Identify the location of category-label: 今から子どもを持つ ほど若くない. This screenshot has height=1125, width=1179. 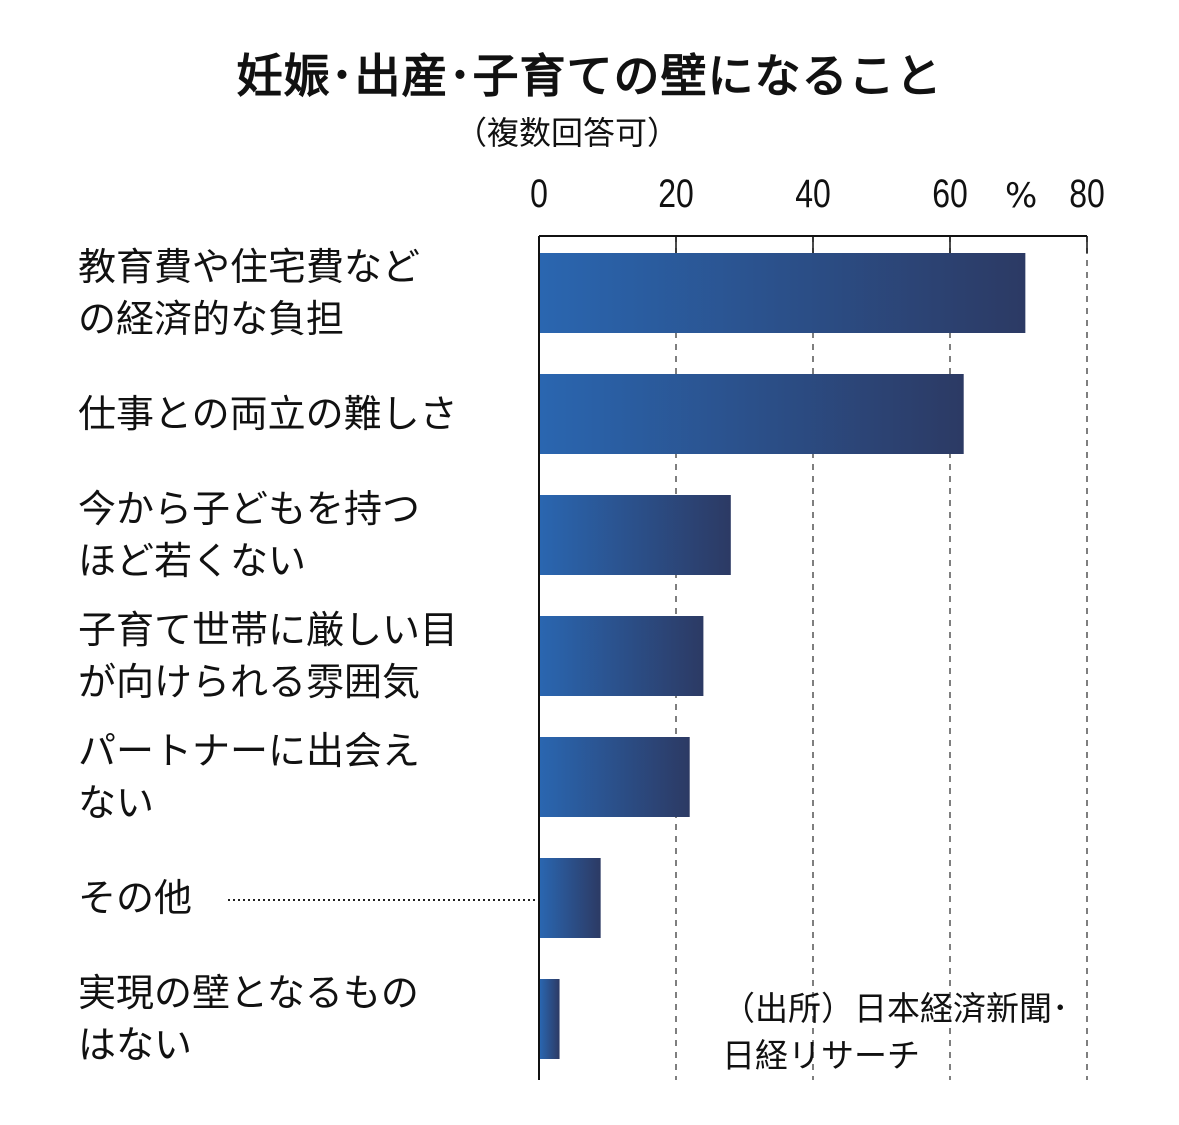
(249, 535).